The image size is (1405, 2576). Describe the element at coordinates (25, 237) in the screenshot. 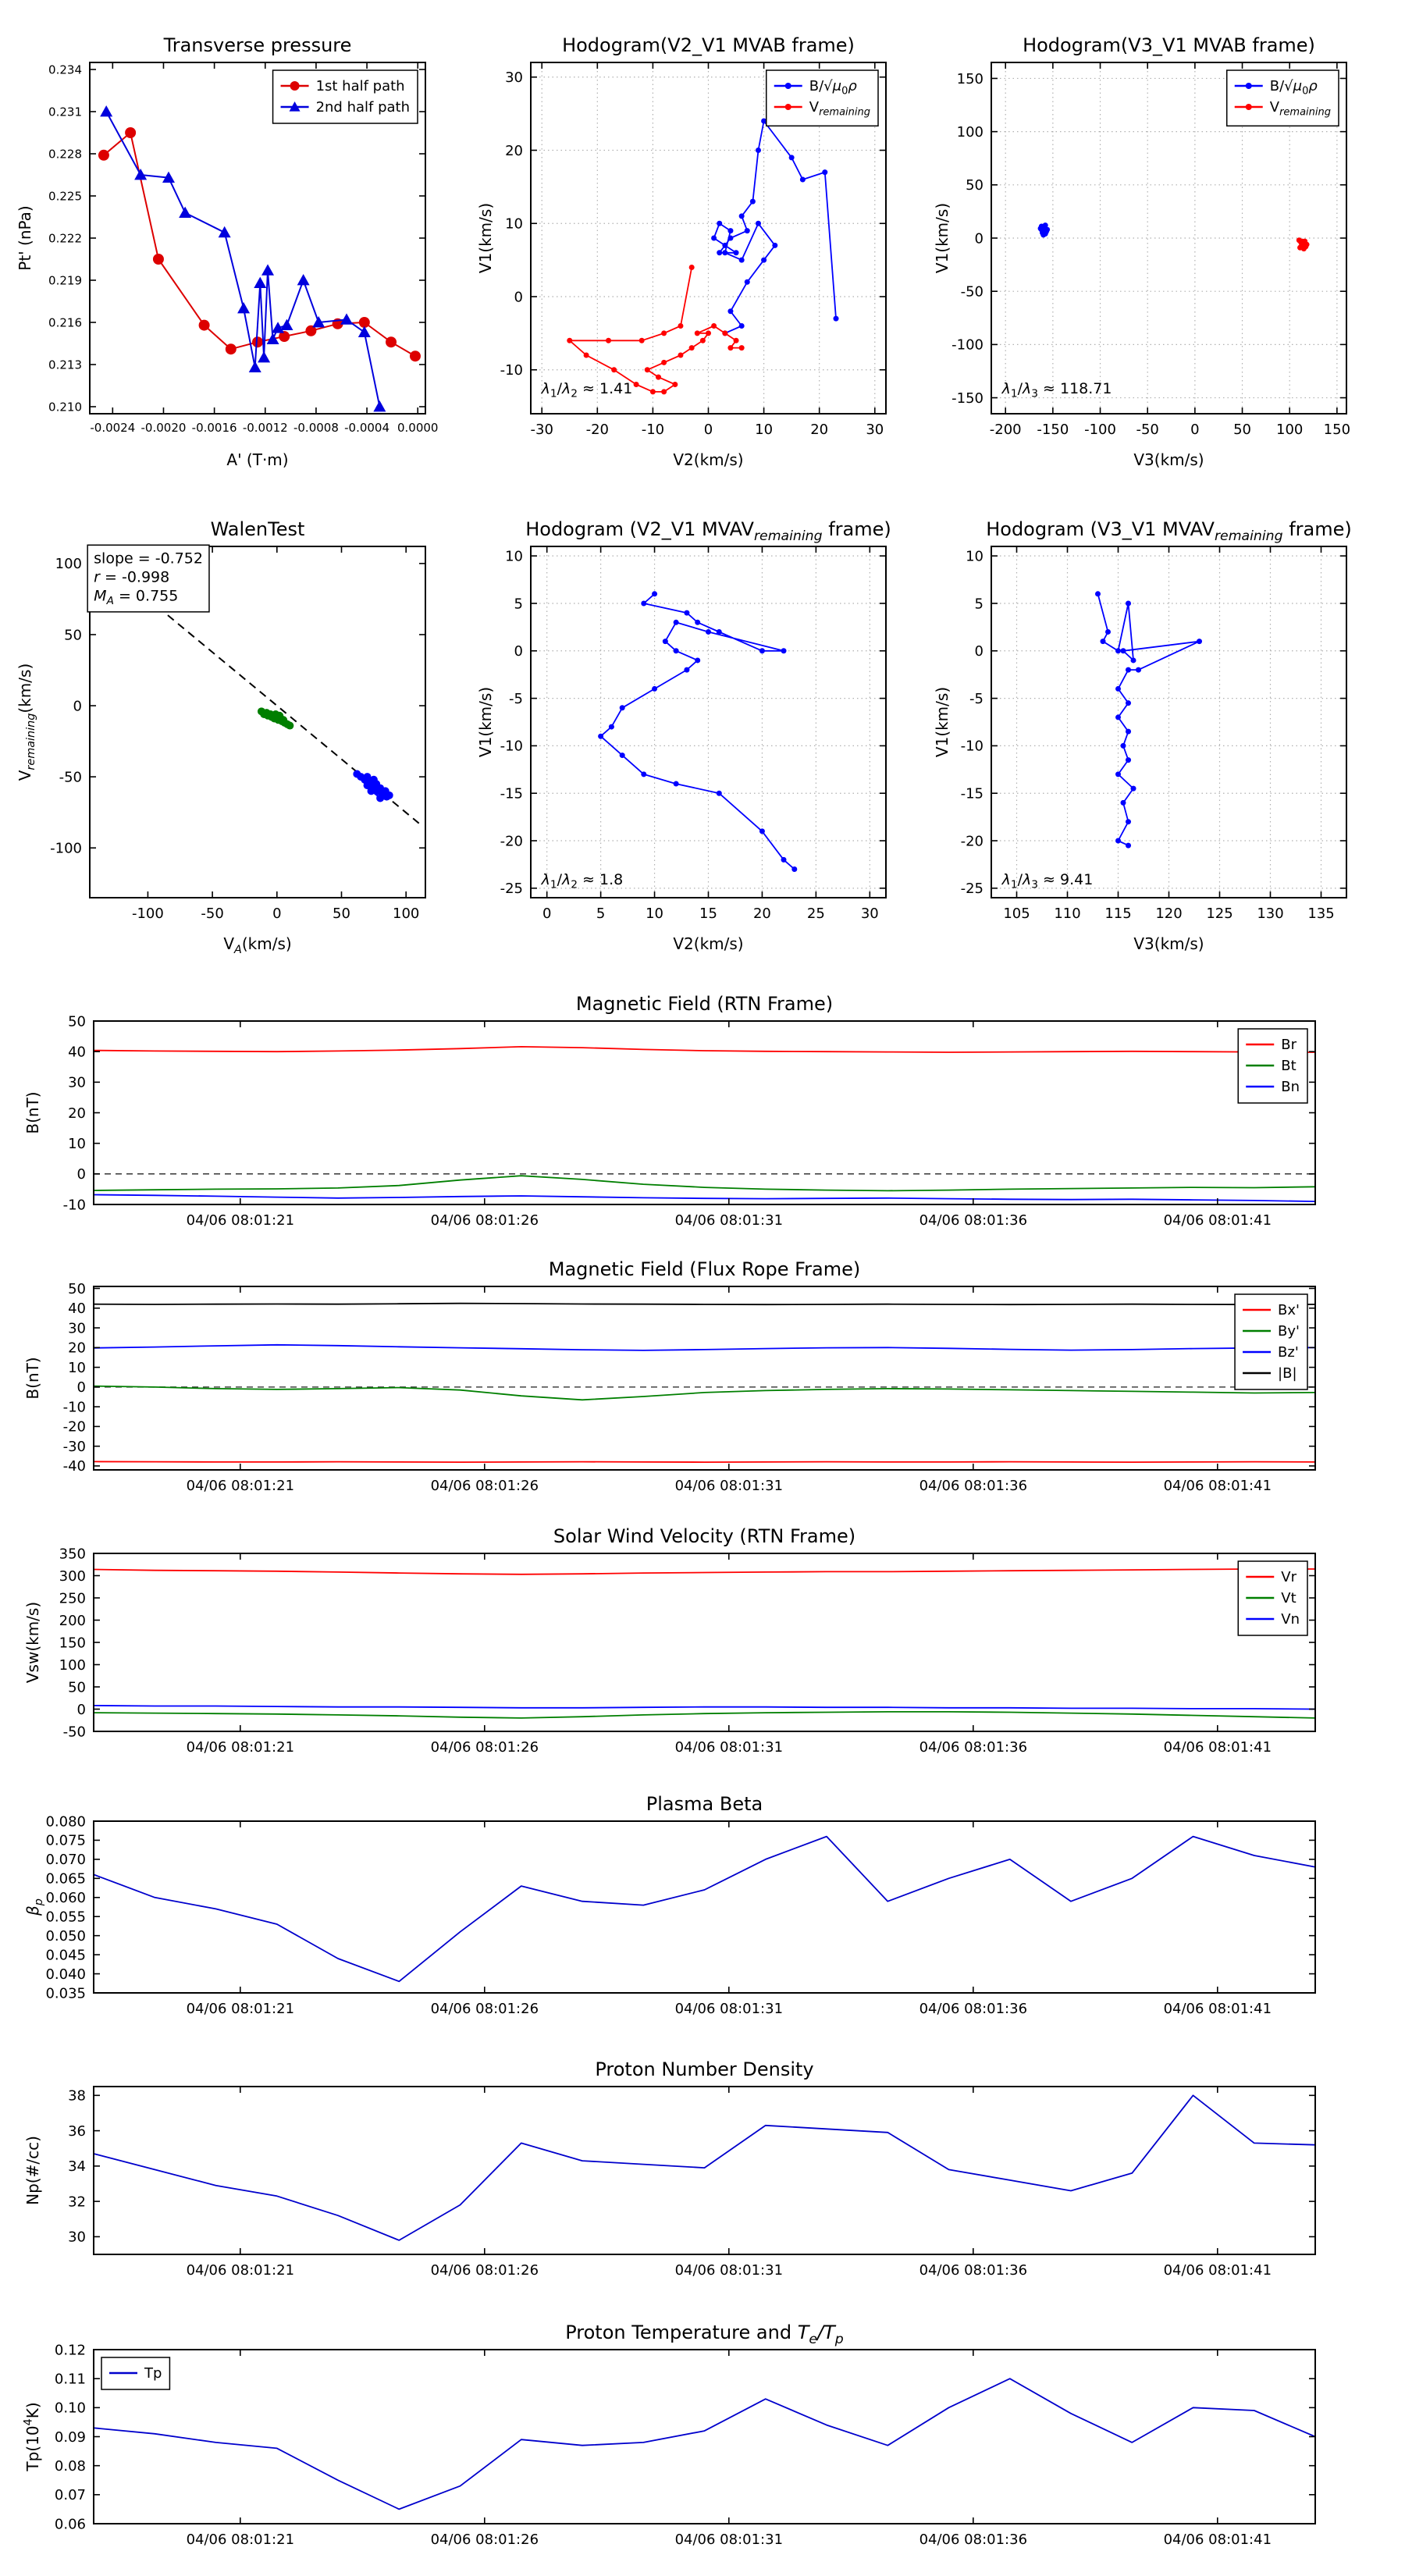

I see `y-axis-label: Pt' (nPa)` at that location.